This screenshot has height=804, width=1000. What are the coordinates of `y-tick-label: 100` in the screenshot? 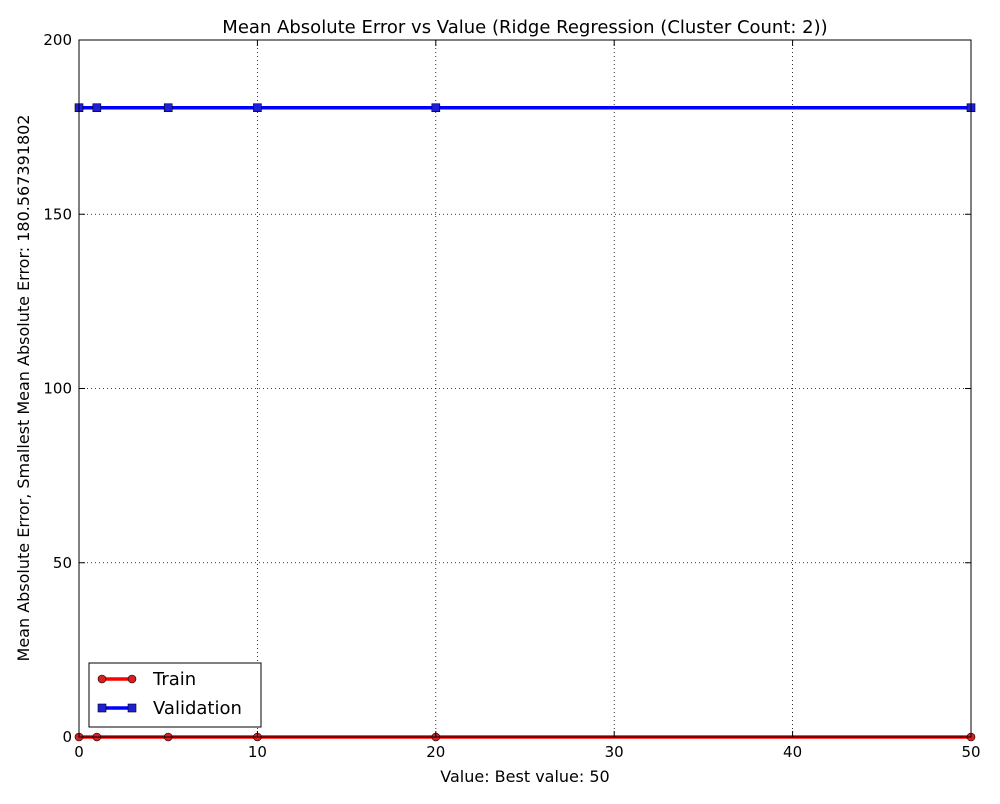 It's located at (57, 389).